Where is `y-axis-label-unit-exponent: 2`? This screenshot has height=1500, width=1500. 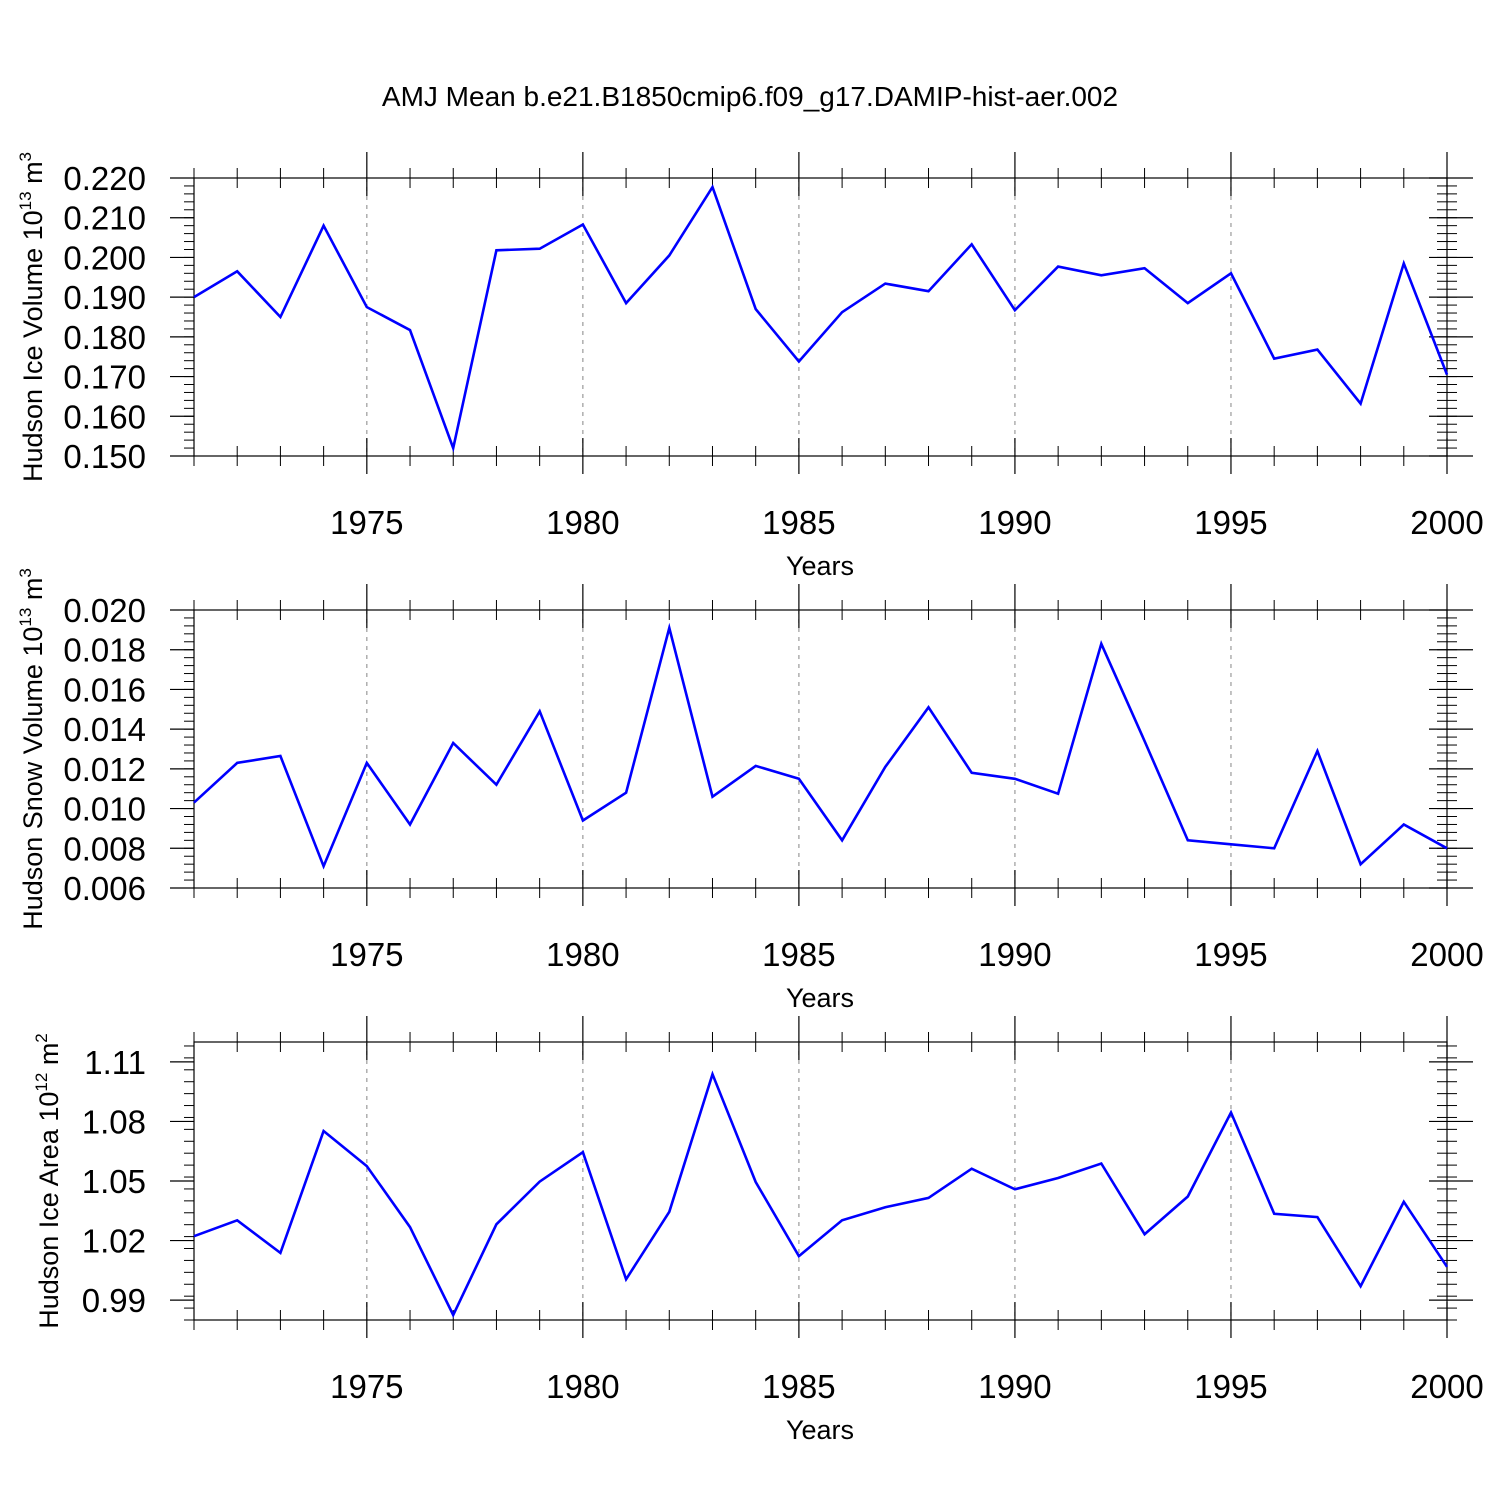 y-axis-label-unit-exponent: 2 is located at coordinates (41, 1037).